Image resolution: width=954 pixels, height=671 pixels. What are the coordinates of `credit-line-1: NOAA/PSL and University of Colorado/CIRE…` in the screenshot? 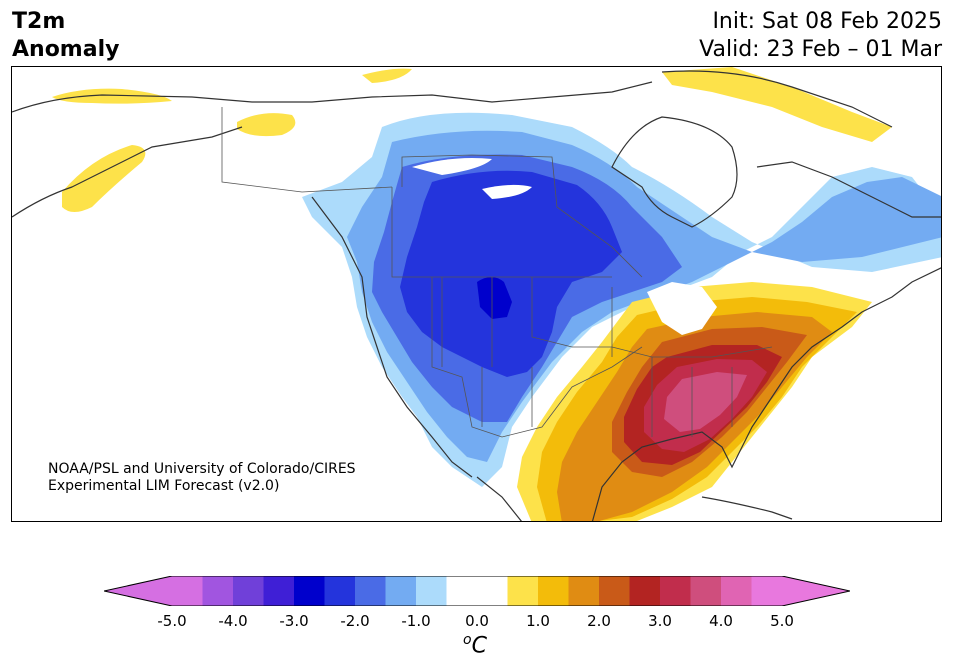 It's located at (202, 469).